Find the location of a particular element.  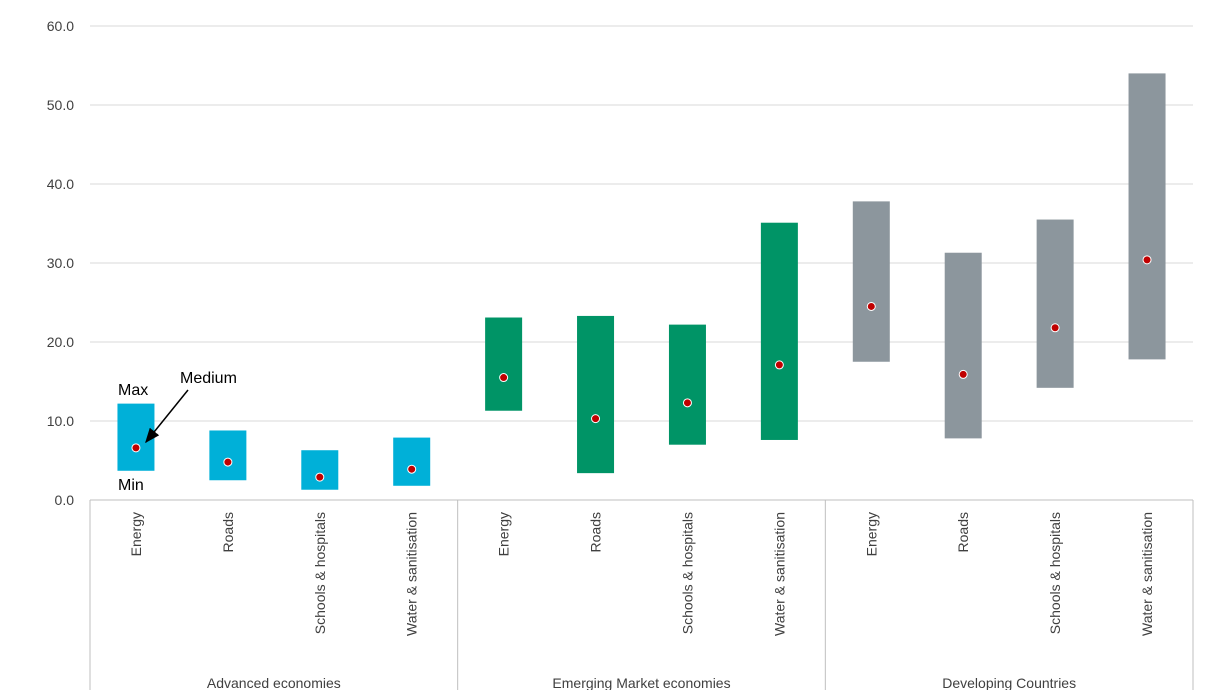

median-annotation: Medium is located at coordinates (208, 378).